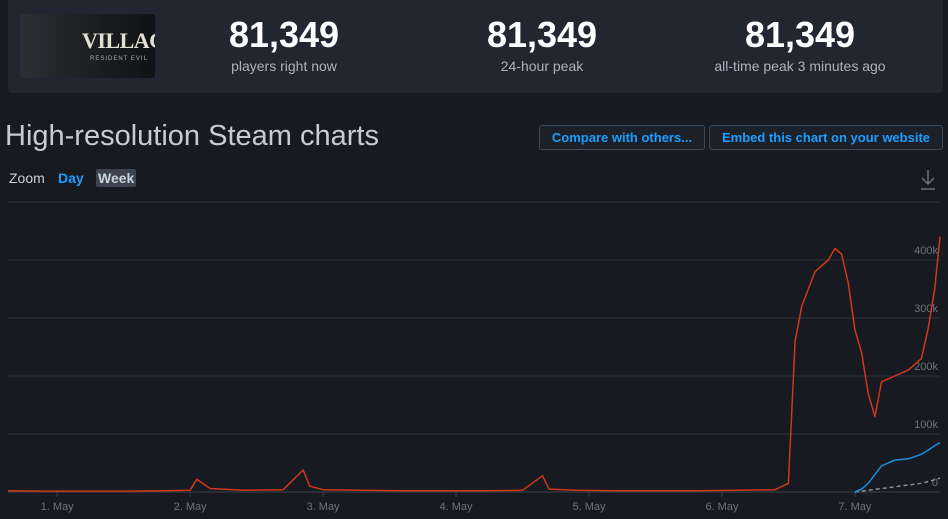 The height and width of the screenshot is (519, 948). Describe the element at coordinates (58, 507) in the screenshot. I see `x-tick-label: 1. May` at that location.